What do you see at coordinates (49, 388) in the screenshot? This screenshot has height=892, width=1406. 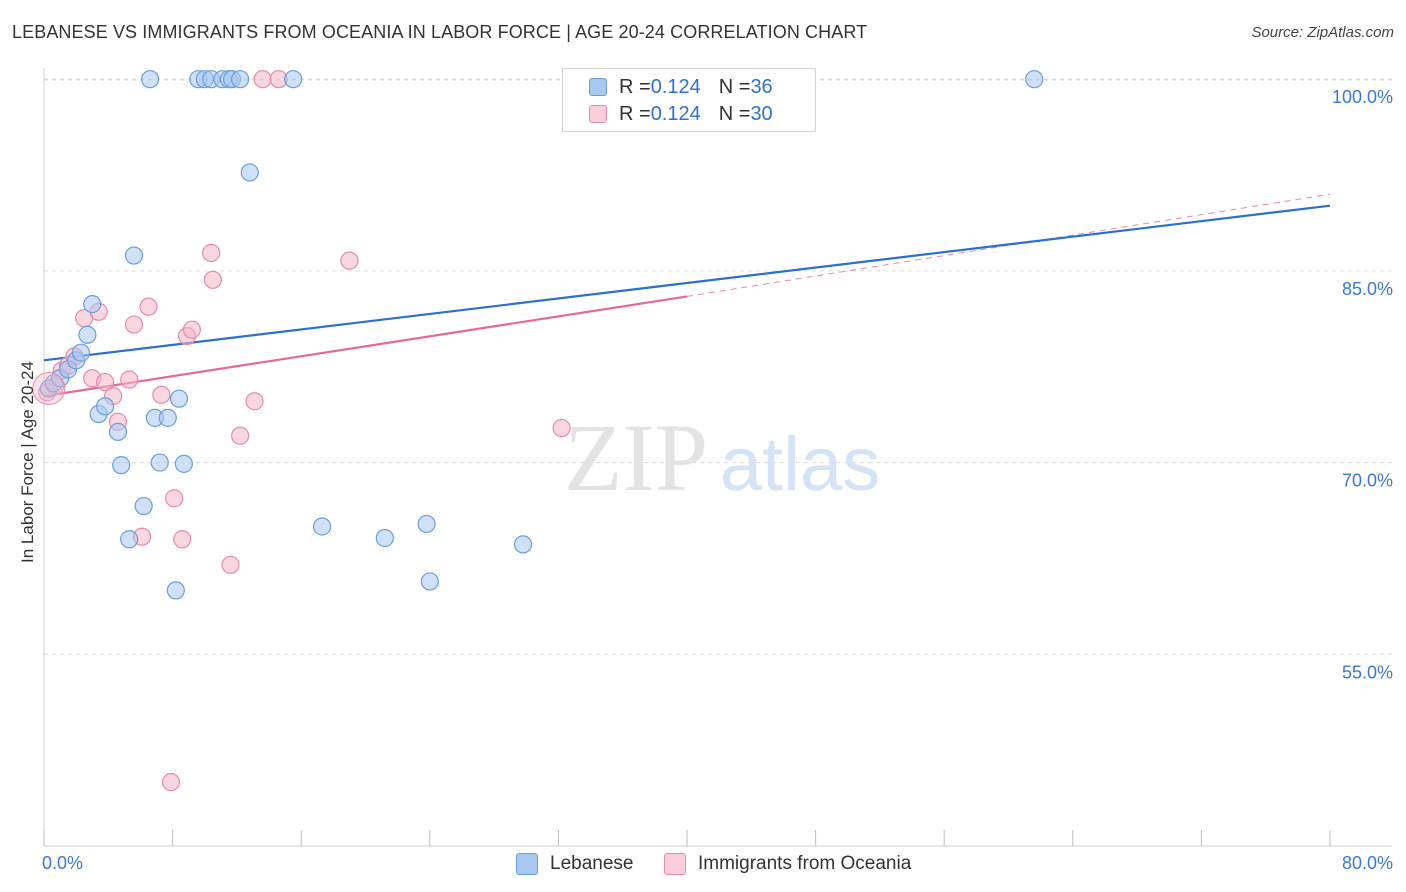 I see `cluster-point` at bounding box center [49, 388].